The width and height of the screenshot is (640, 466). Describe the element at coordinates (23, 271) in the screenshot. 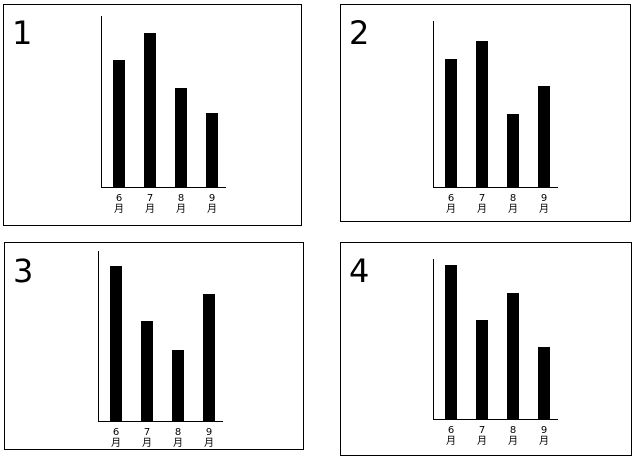

I see `chart-title: 3` at that location.